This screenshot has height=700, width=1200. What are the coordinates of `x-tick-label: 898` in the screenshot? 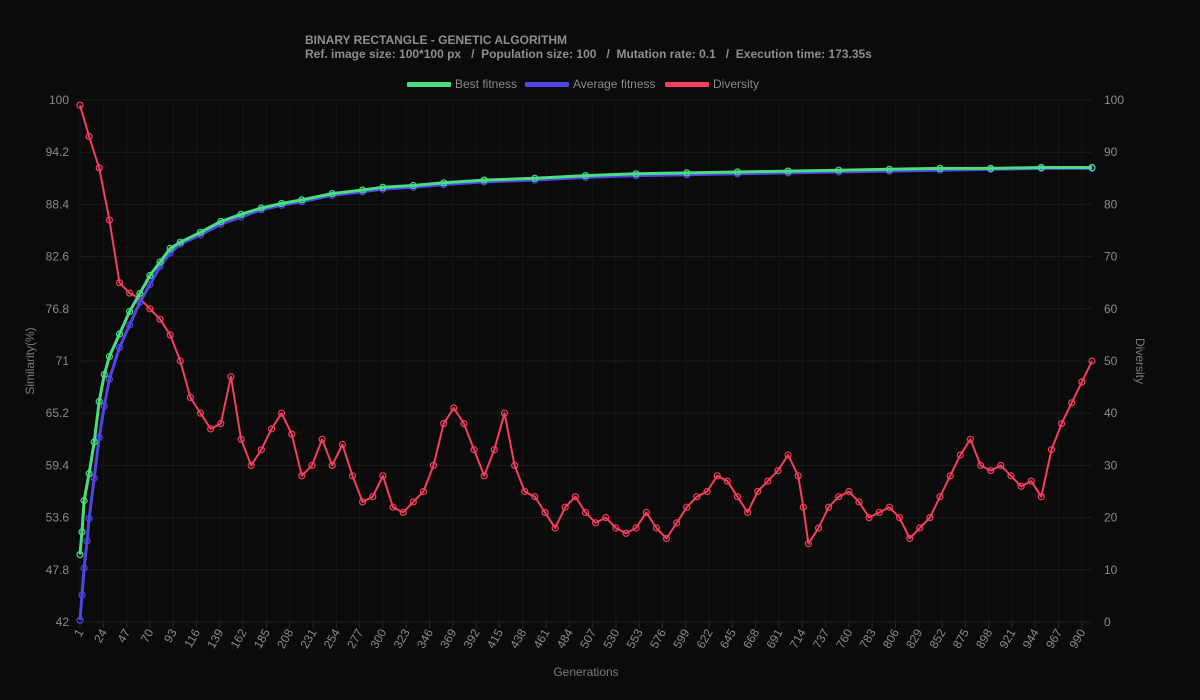 It's located at (984, 638).